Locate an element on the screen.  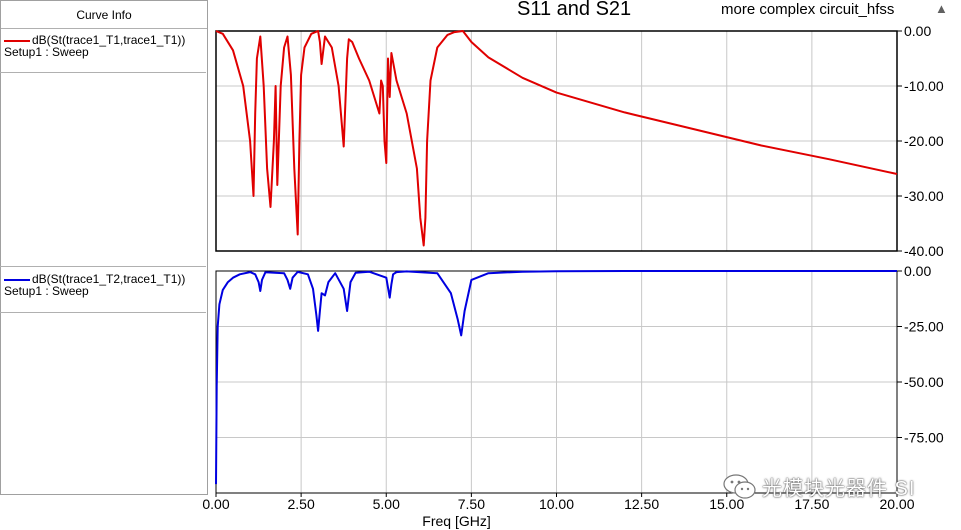
x-tick-label: 7.50 is located at coordinates (471, 504).